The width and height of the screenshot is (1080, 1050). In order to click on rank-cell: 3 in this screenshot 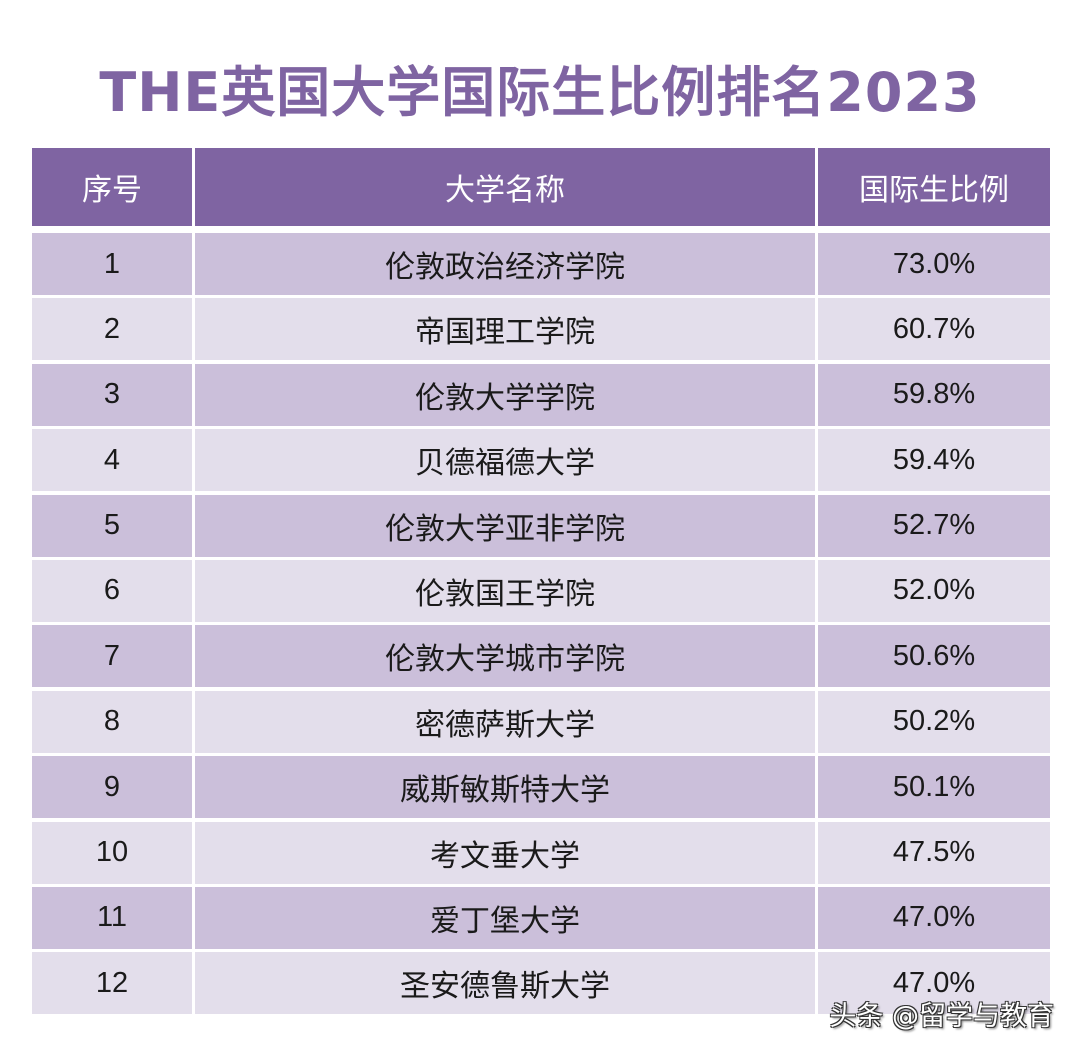, I will do `click(113, 394)`.